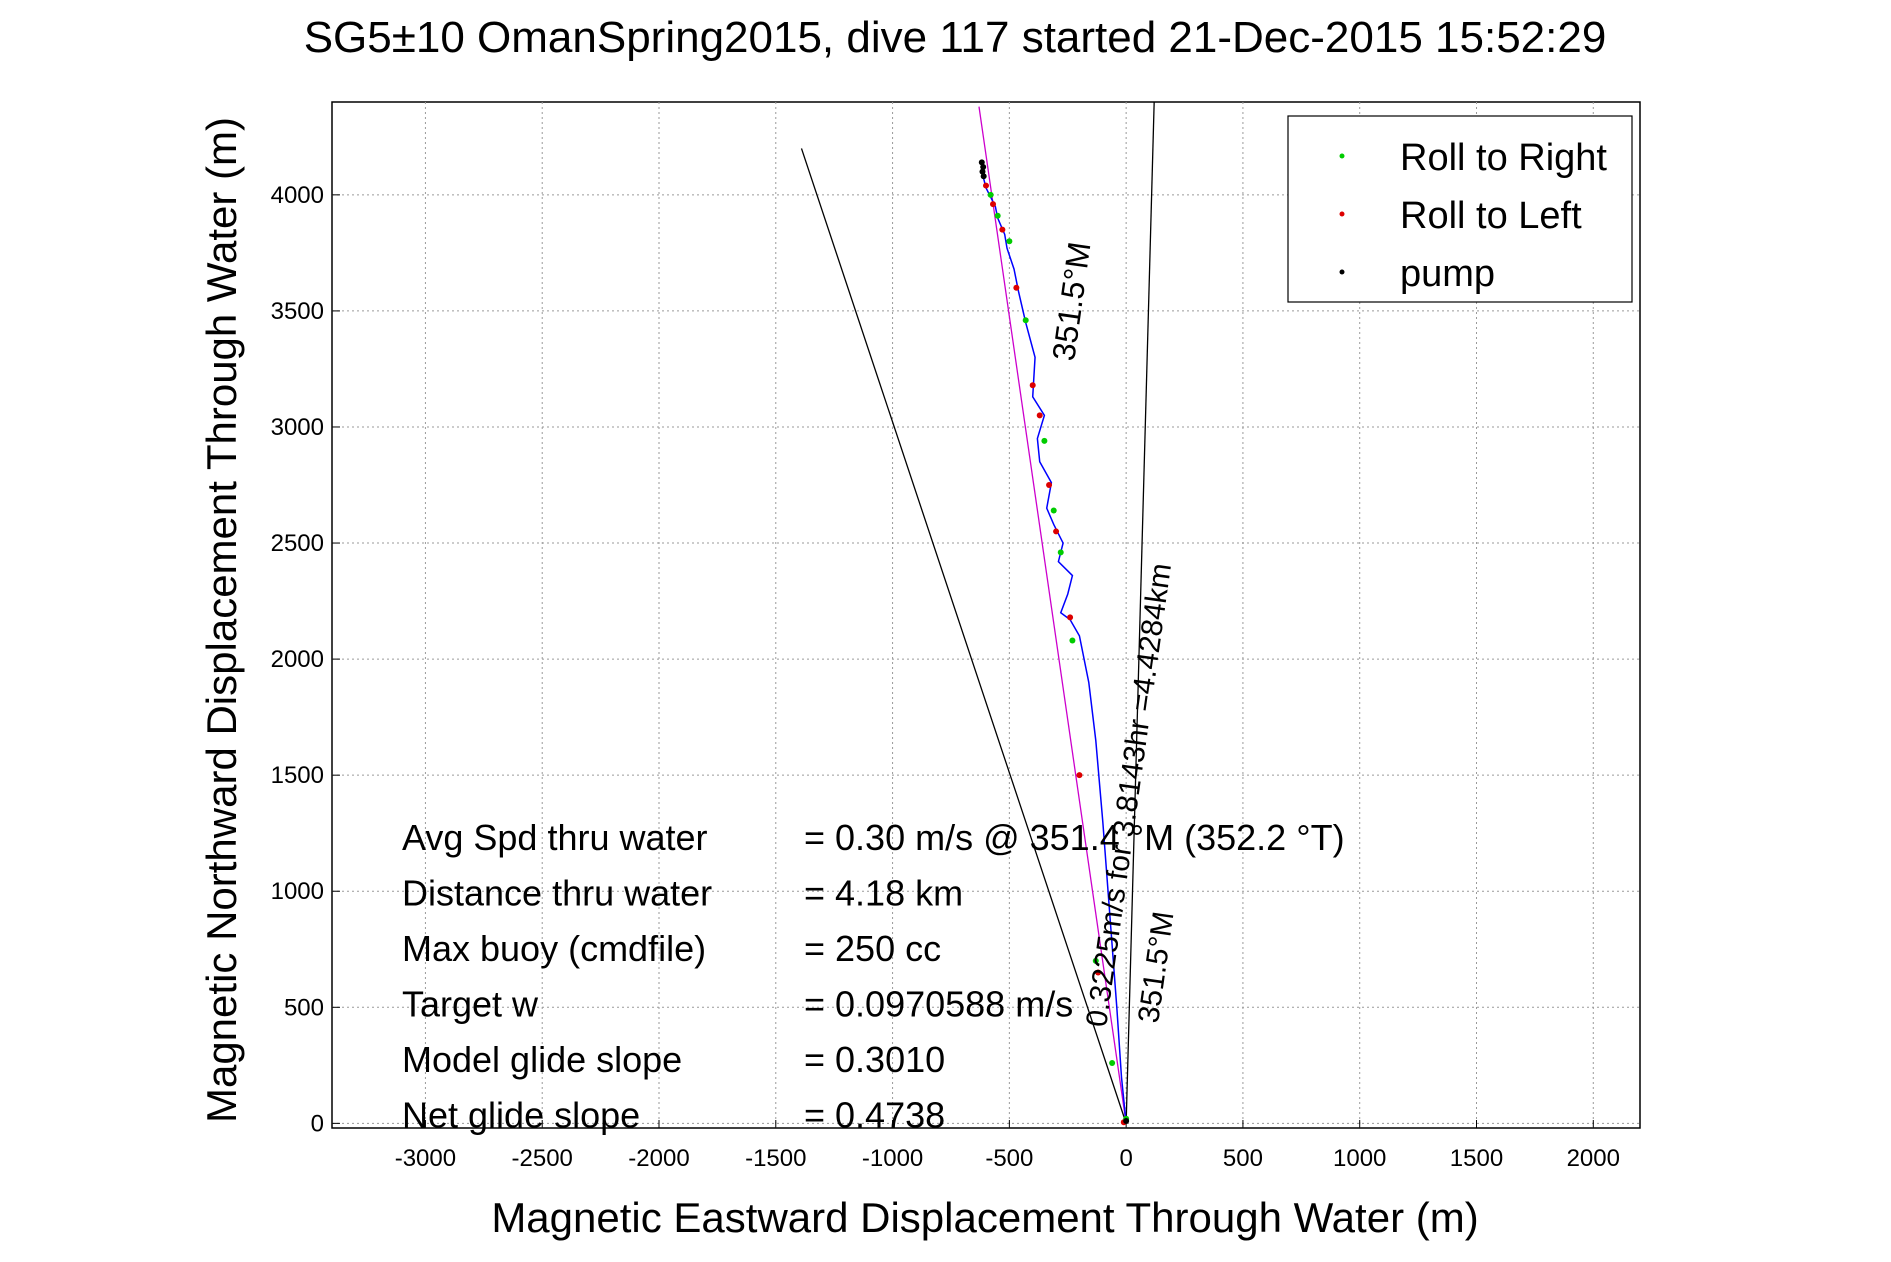 This screenshot has width=1891, height=1262. Describe the element at coordinates (963, 636) in the screenshot. I see `wide-left-line` at that location.